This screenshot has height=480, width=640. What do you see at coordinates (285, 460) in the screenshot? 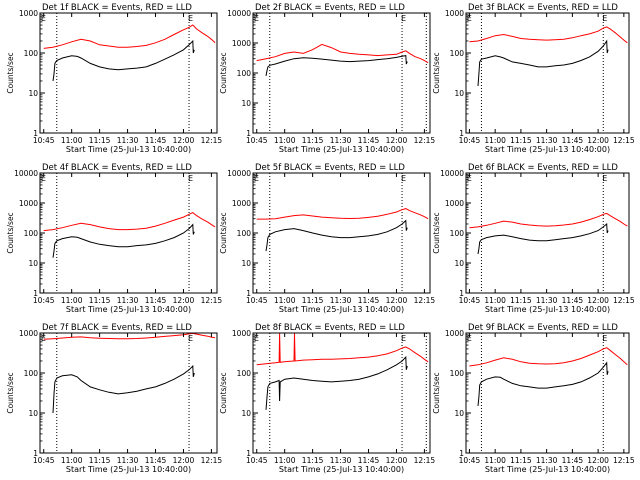
I see `det-8f-x-tick-label-1: 11:00` at bounding box center [285, 460].